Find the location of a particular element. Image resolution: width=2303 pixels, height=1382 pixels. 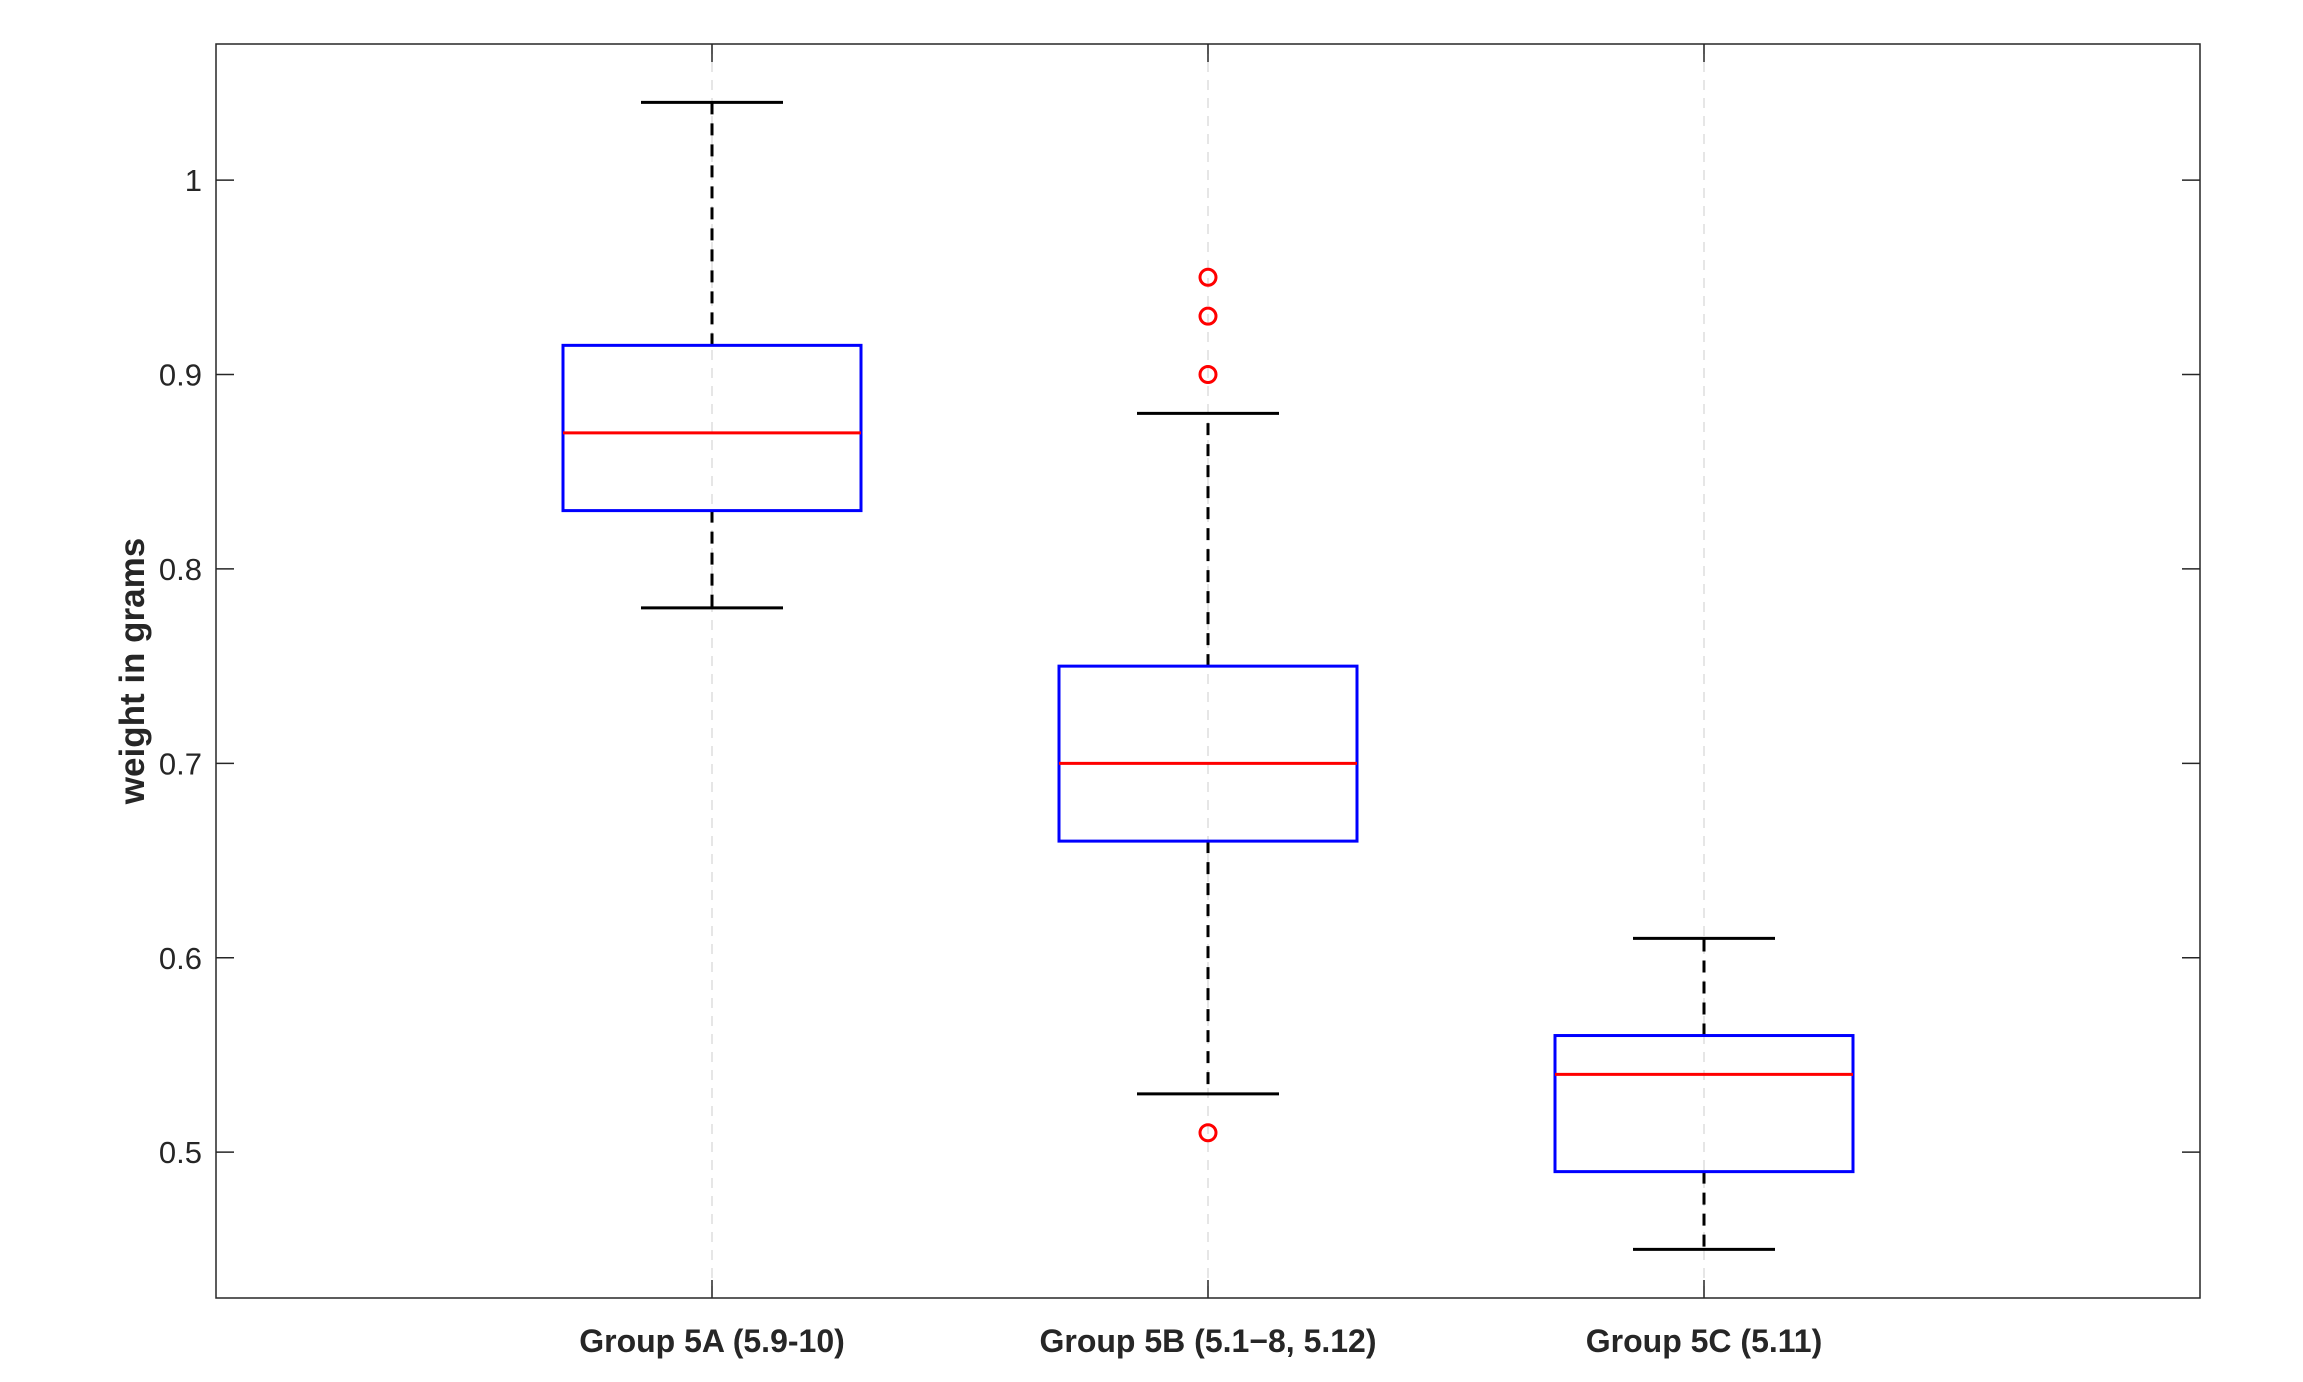

y-tick-label: 0.9 is located at coordinates (180, 375).